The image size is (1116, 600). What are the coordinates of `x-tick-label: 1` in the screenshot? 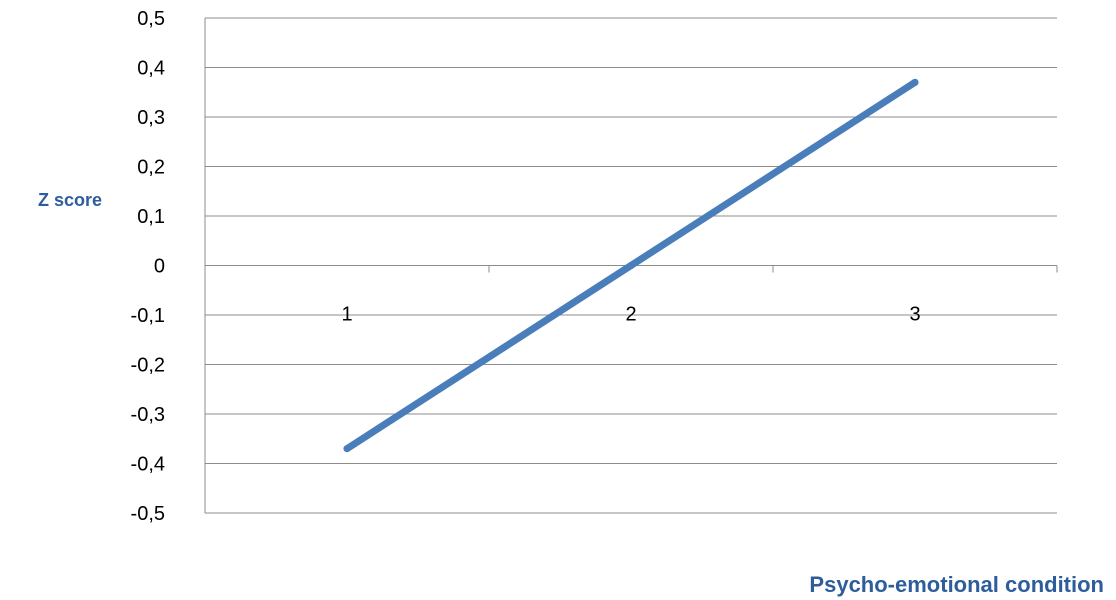 It's located at (346, 315).